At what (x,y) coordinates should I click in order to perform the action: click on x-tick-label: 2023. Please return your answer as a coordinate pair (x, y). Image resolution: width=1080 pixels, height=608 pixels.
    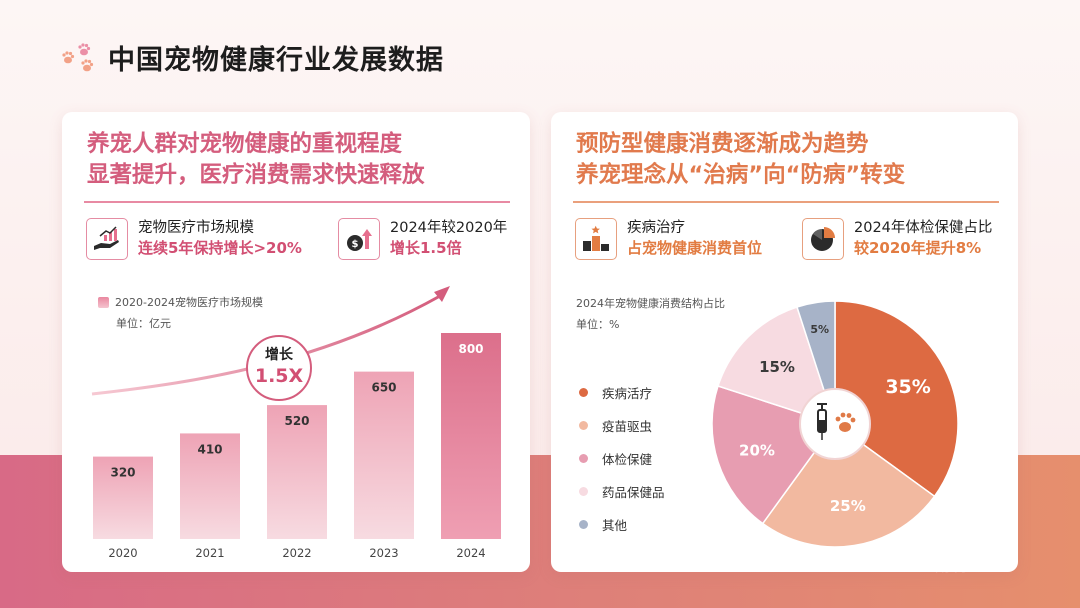
    Looking at the image, I should click on (383, 553).